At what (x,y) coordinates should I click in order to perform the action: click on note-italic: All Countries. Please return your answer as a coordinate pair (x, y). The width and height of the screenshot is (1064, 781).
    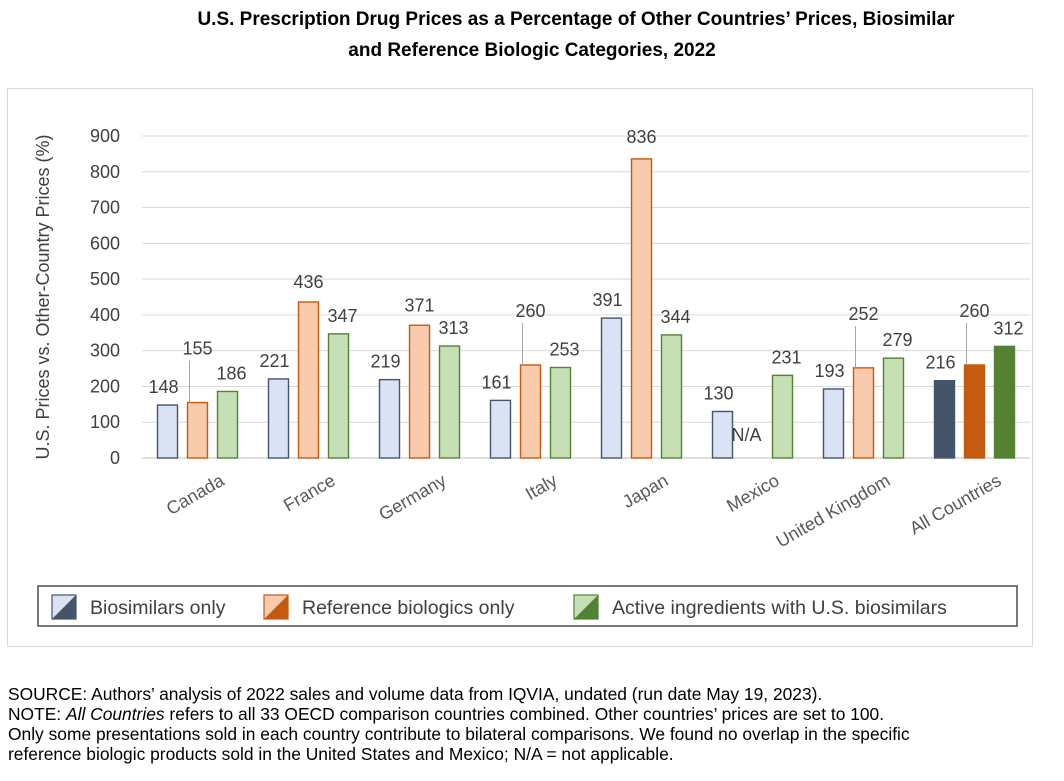
    Looking at the image, I should click on (115, 714).